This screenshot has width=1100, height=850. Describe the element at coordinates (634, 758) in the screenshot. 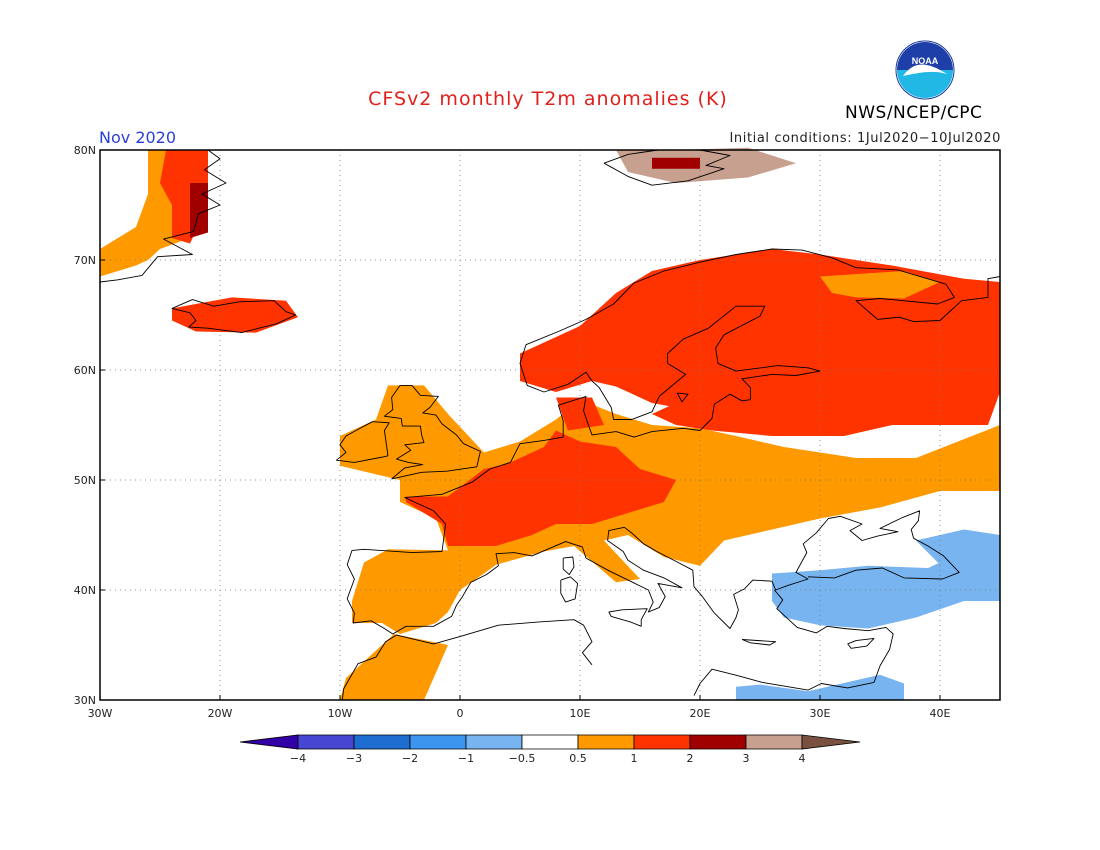

I see `colorbar-label: 1` at that location.